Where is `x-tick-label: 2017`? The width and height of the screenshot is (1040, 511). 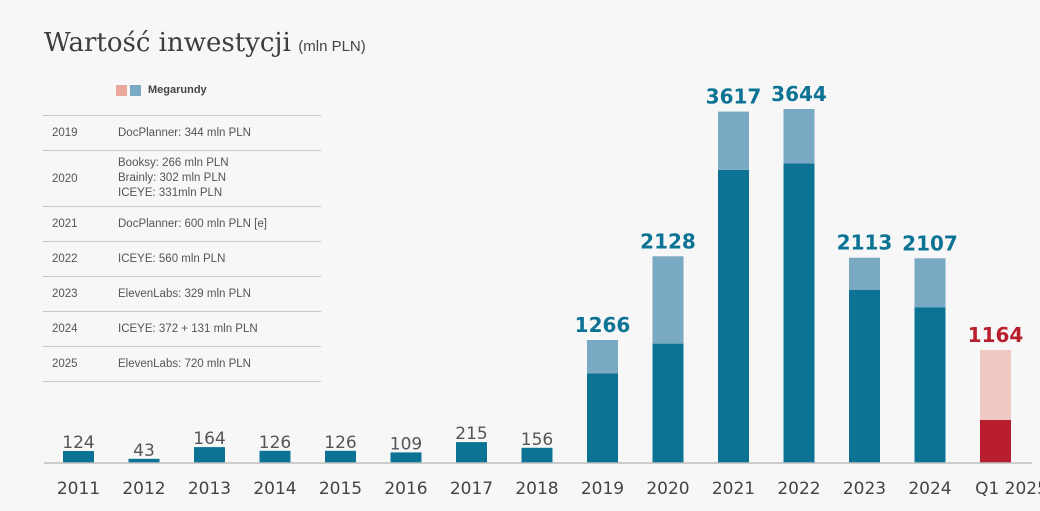 x-tick-label: 2017 is located at coordinates (471, 489).